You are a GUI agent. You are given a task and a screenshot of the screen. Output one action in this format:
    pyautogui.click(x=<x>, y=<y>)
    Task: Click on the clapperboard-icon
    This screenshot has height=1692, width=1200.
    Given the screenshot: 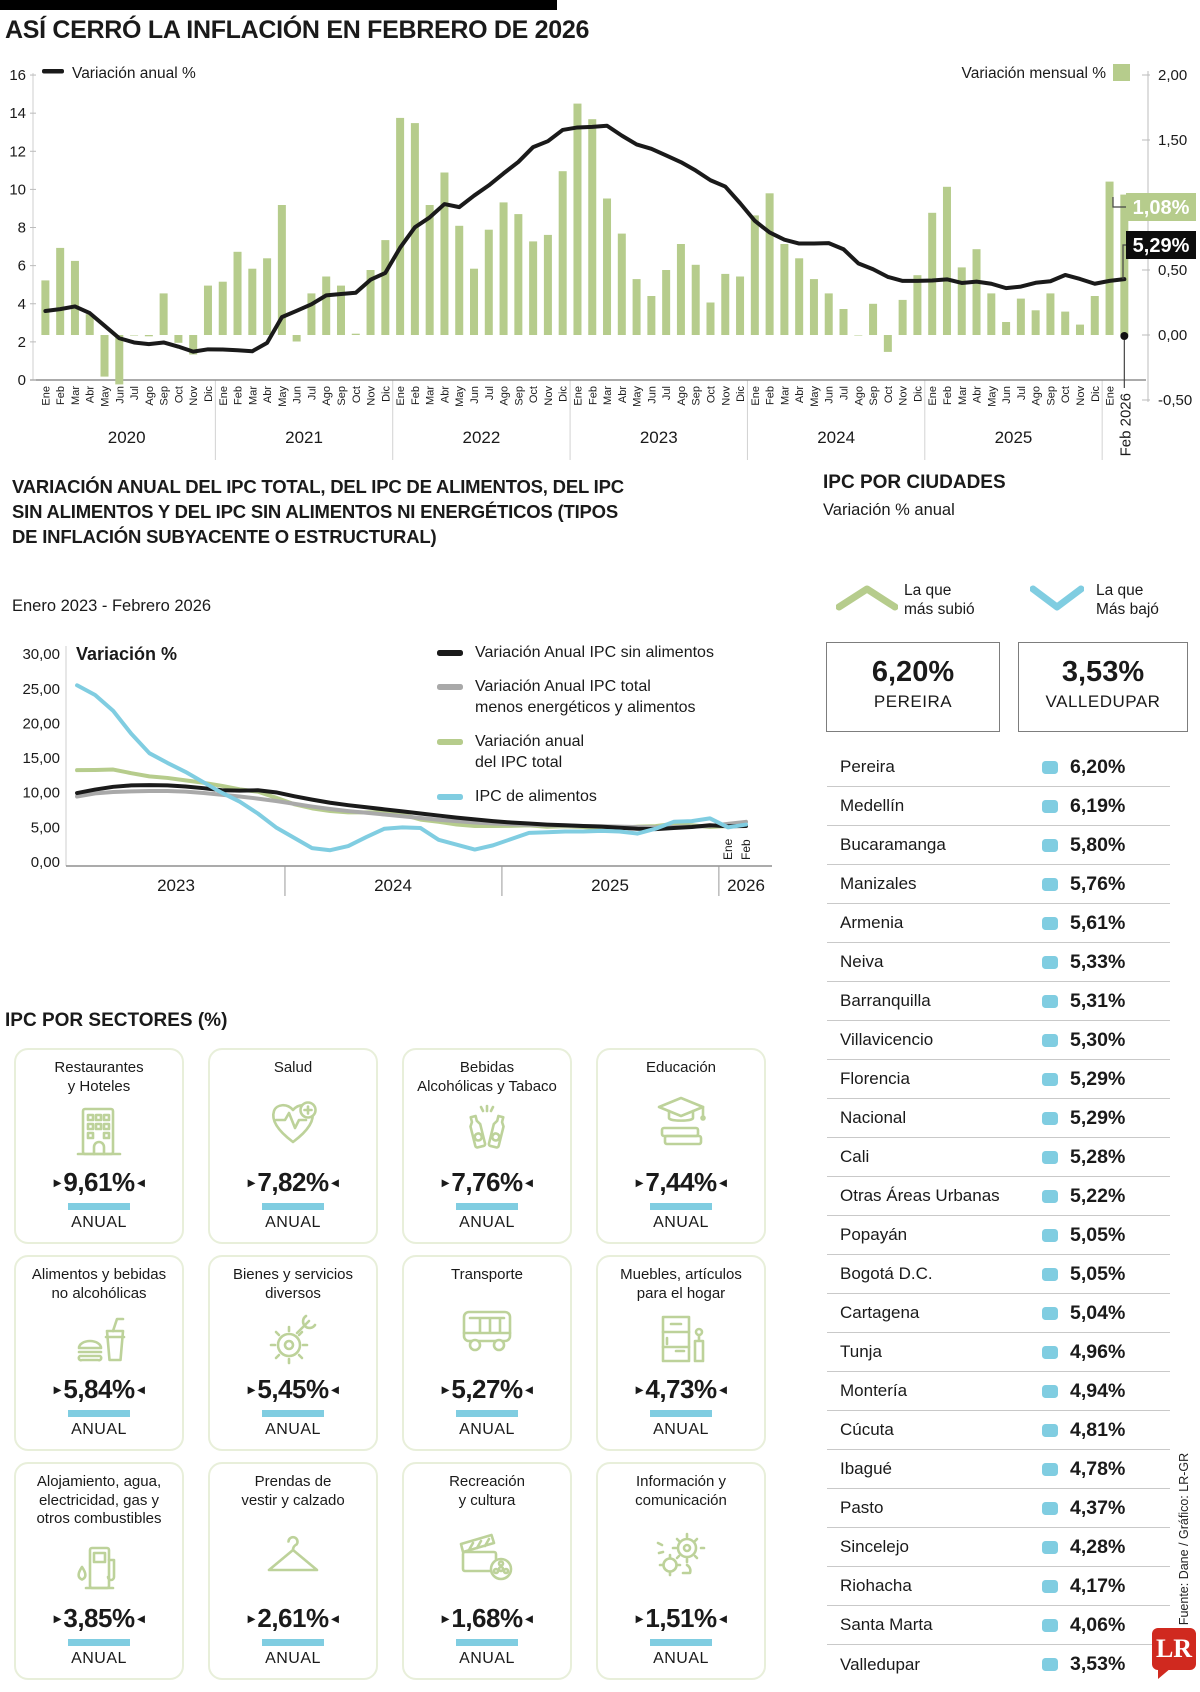 What is the action you would take?
    pyautogui.click(x=487, y=1556)
    